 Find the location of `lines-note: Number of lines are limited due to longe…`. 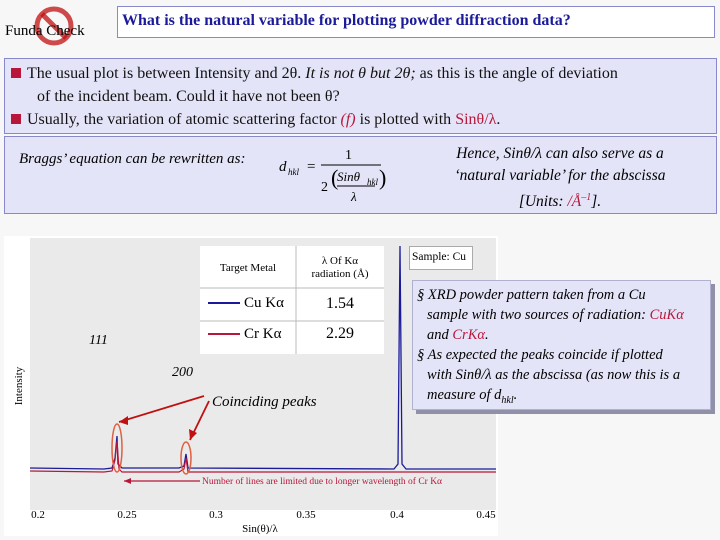

lines-note: Number of lines are limited due to longe… is located at coordinates (322, 481).